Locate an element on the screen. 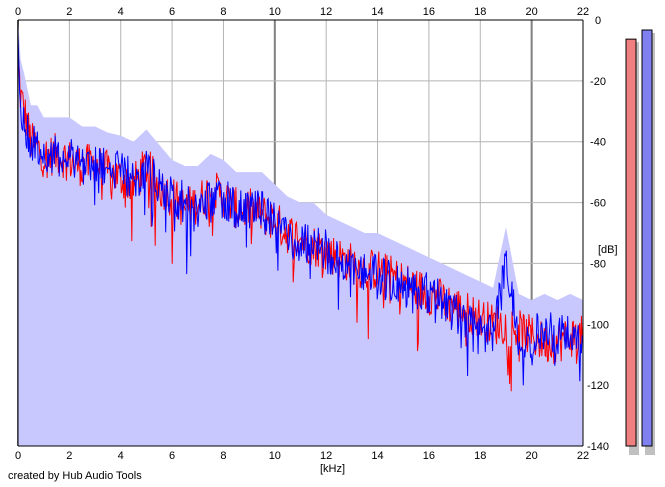  x-tick-label-top: 6 is located at coordinates (172, 12).